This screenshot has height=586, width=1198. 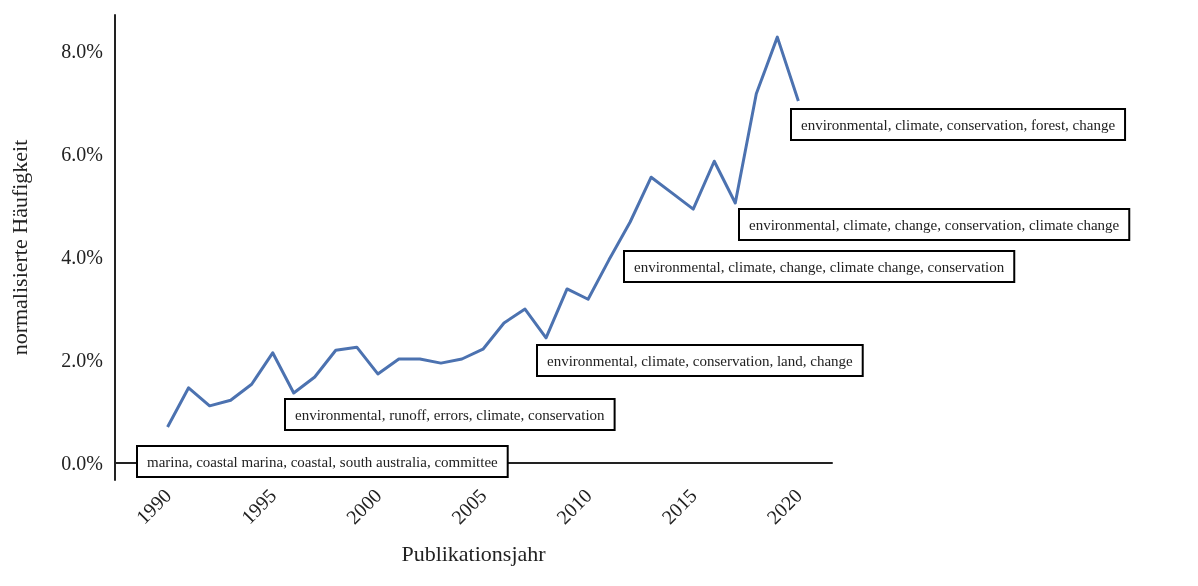 I want to click on y-tick-label: 2.0%, so click(x=82, y=360).